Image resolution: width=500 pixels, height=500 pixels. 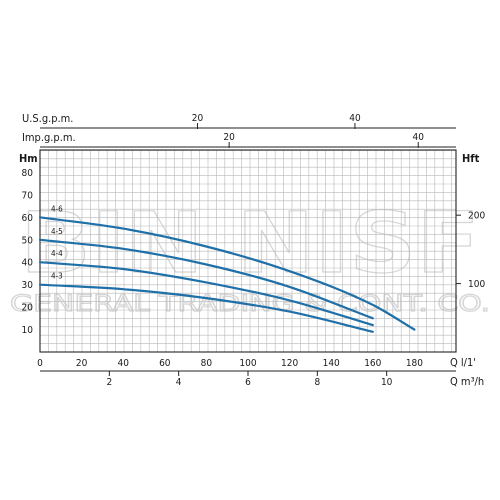 What do you see at coordinates (248, 382) in the screenshot?
I see `x-secondary-tick-label: 6` at bounding box center [248, 382].